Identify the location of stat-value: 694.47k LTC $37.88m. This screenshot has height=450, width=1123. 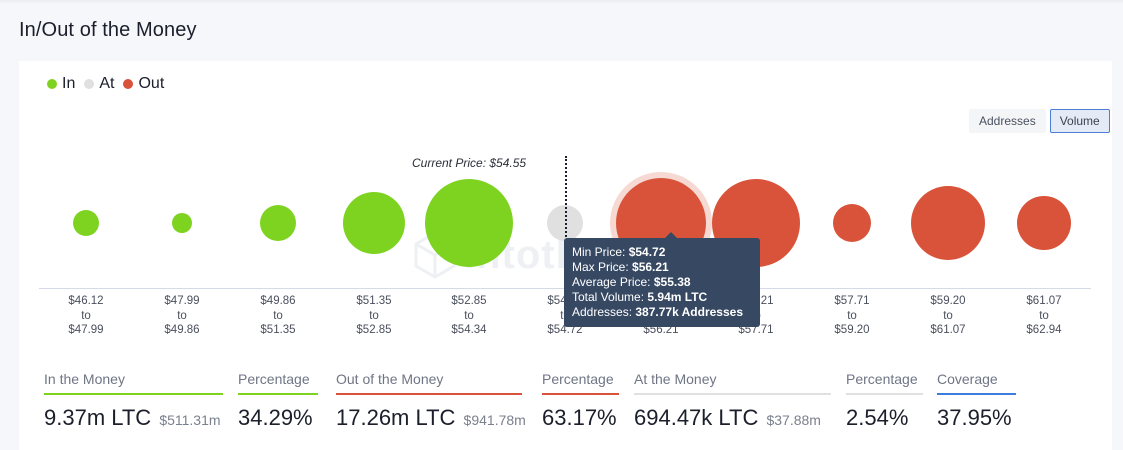
(727, 417).